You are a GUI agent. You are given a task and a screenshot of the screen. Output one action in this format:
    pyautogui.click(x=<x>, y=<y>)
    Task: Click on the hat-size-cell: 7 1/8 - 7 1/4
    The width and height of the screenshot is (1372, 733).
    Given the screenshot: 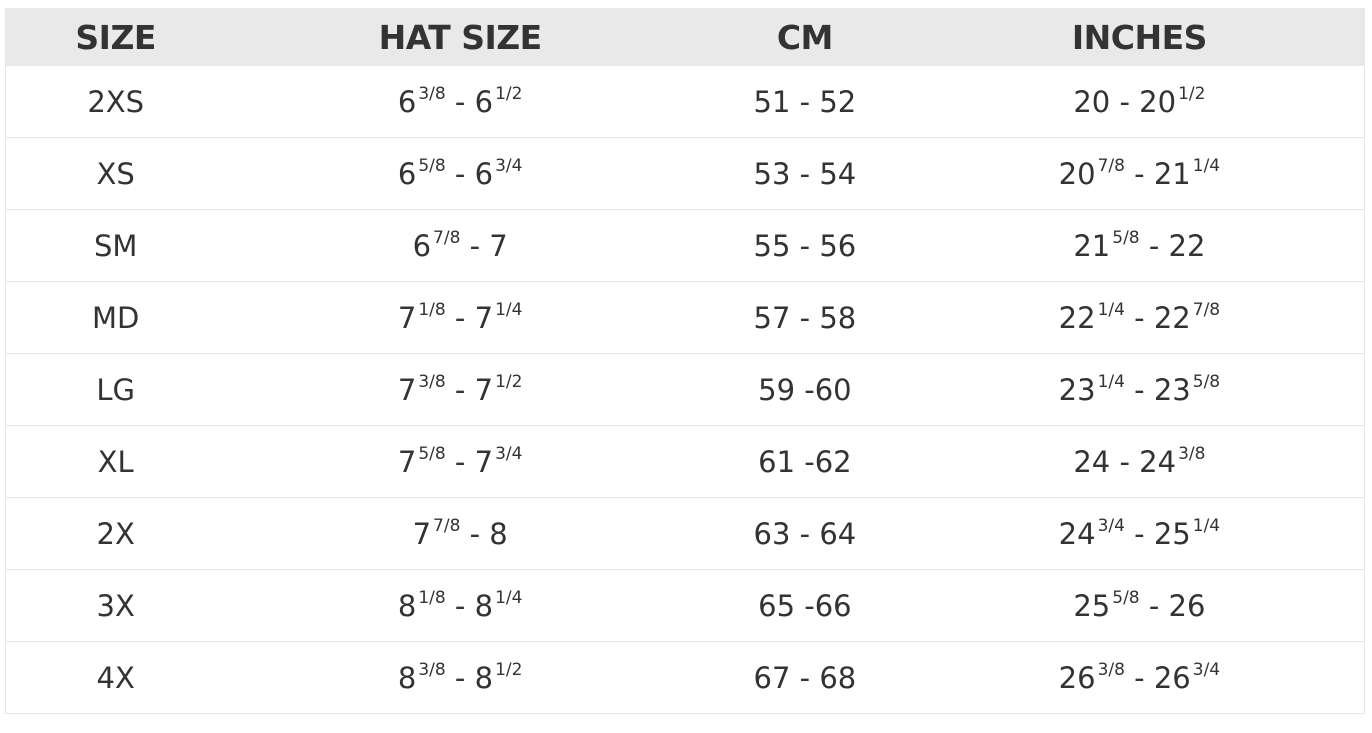 What is the action you would take?
    pyautogui.click(x=460, y=317)
    